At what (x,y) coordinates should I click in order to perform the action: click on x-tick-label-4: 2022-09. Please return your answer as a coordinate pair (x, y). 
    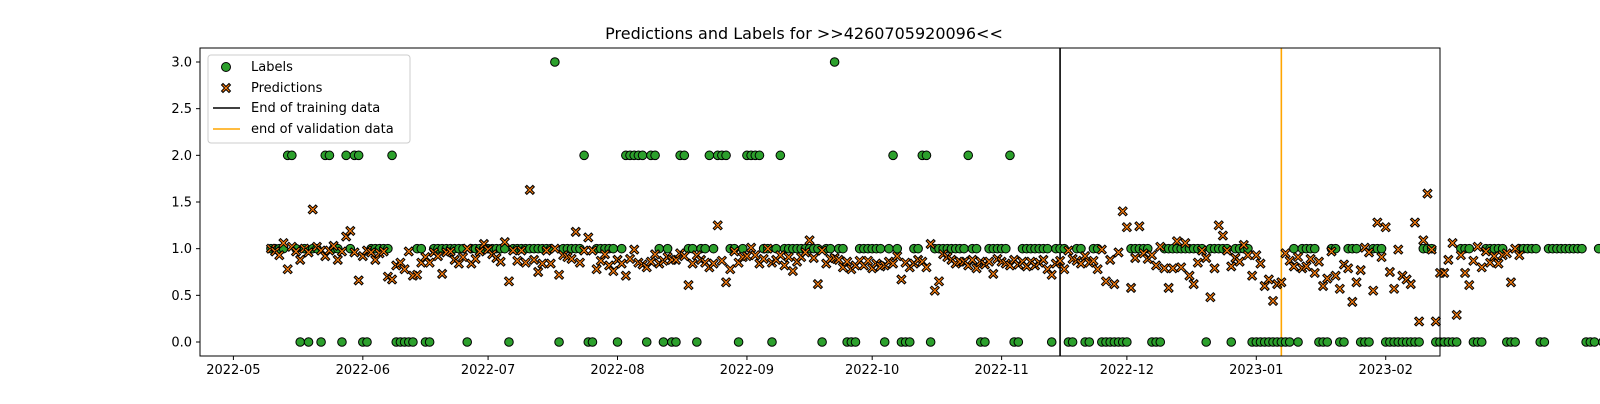
    Looking at the image, I should click on (747, 370).